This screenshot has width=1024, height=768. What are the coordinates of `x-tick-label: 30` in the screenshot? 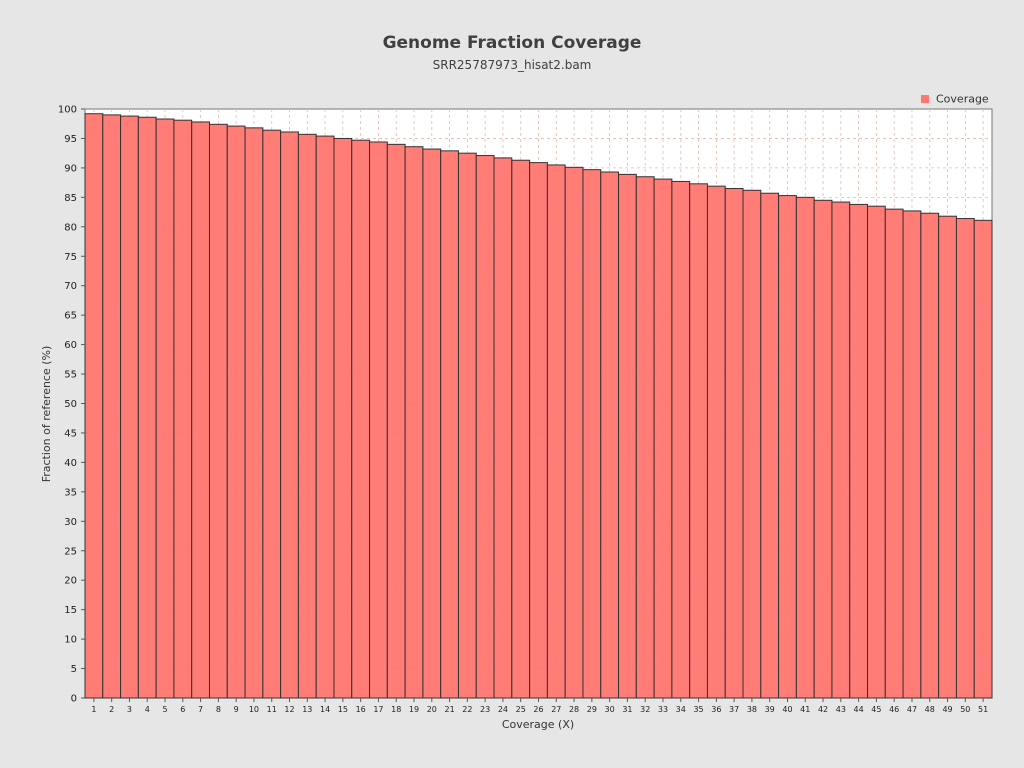 It's located at (610, 709).